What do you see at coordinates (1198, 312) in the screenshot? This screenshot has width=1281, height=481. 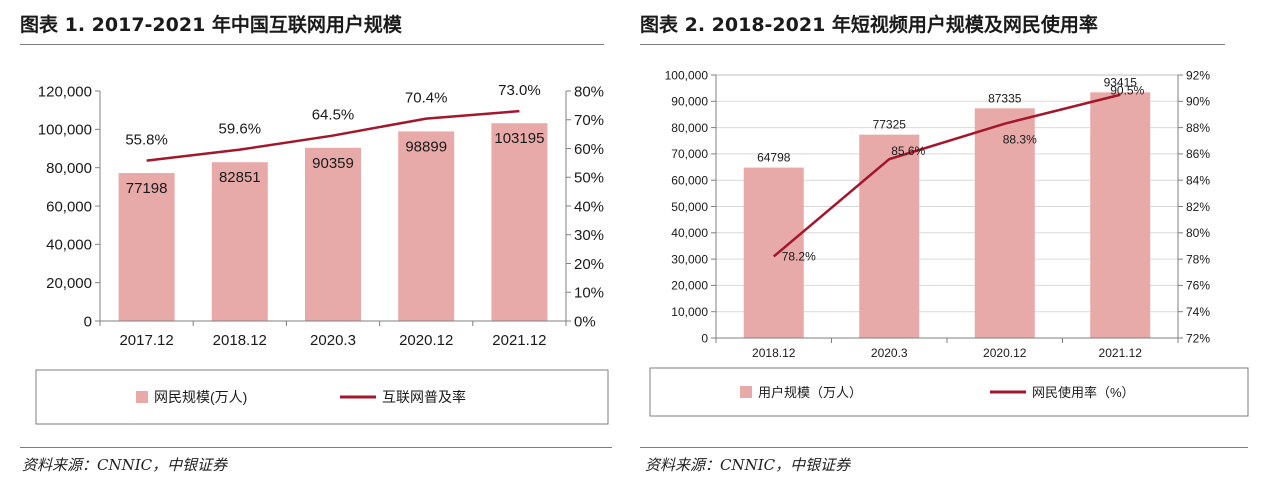 I see `y-right-tick-label: 74%` at bounding box center [1198, 312].